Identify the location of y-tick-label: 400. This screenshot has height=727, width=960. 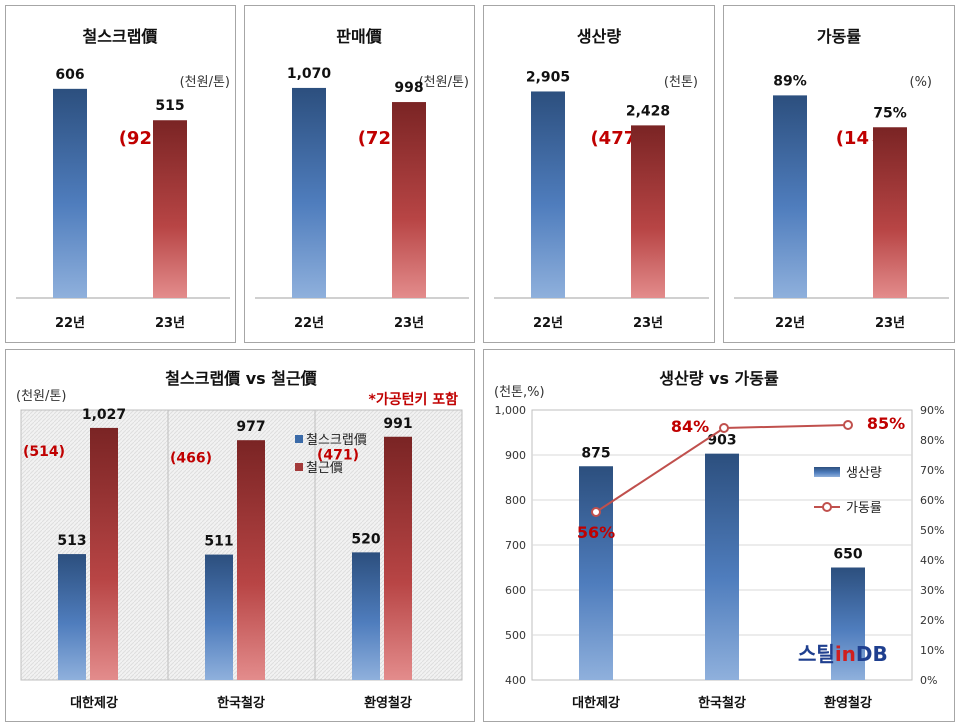
(515, 680).